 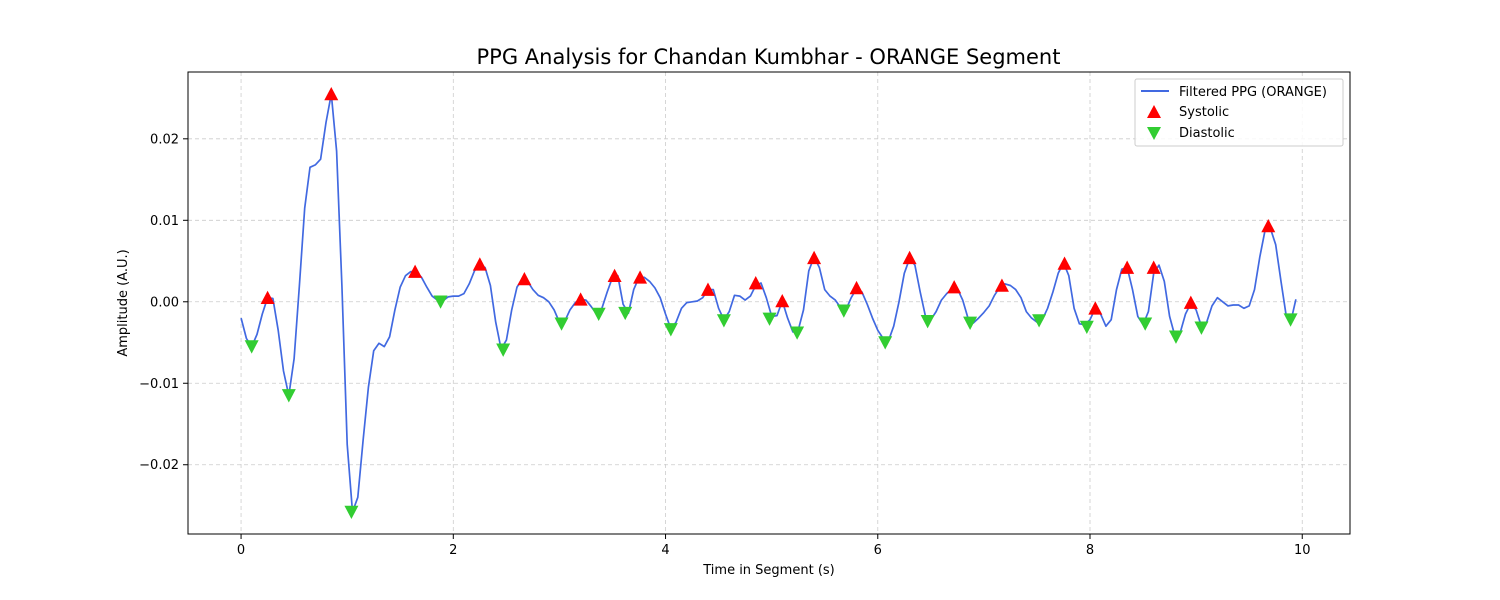 What do you see at coordinates (453, 550) in the screenshot?
I see `x-tick-label: 2` at bounding box center [453, 550].